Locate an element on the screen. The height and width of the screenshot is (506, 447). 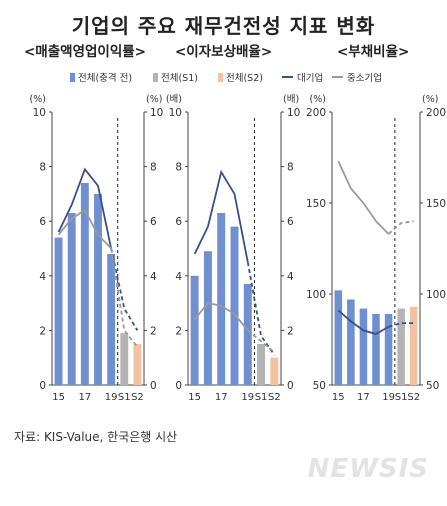
tick-label-right: 200 is located at coordinates (436, 113).